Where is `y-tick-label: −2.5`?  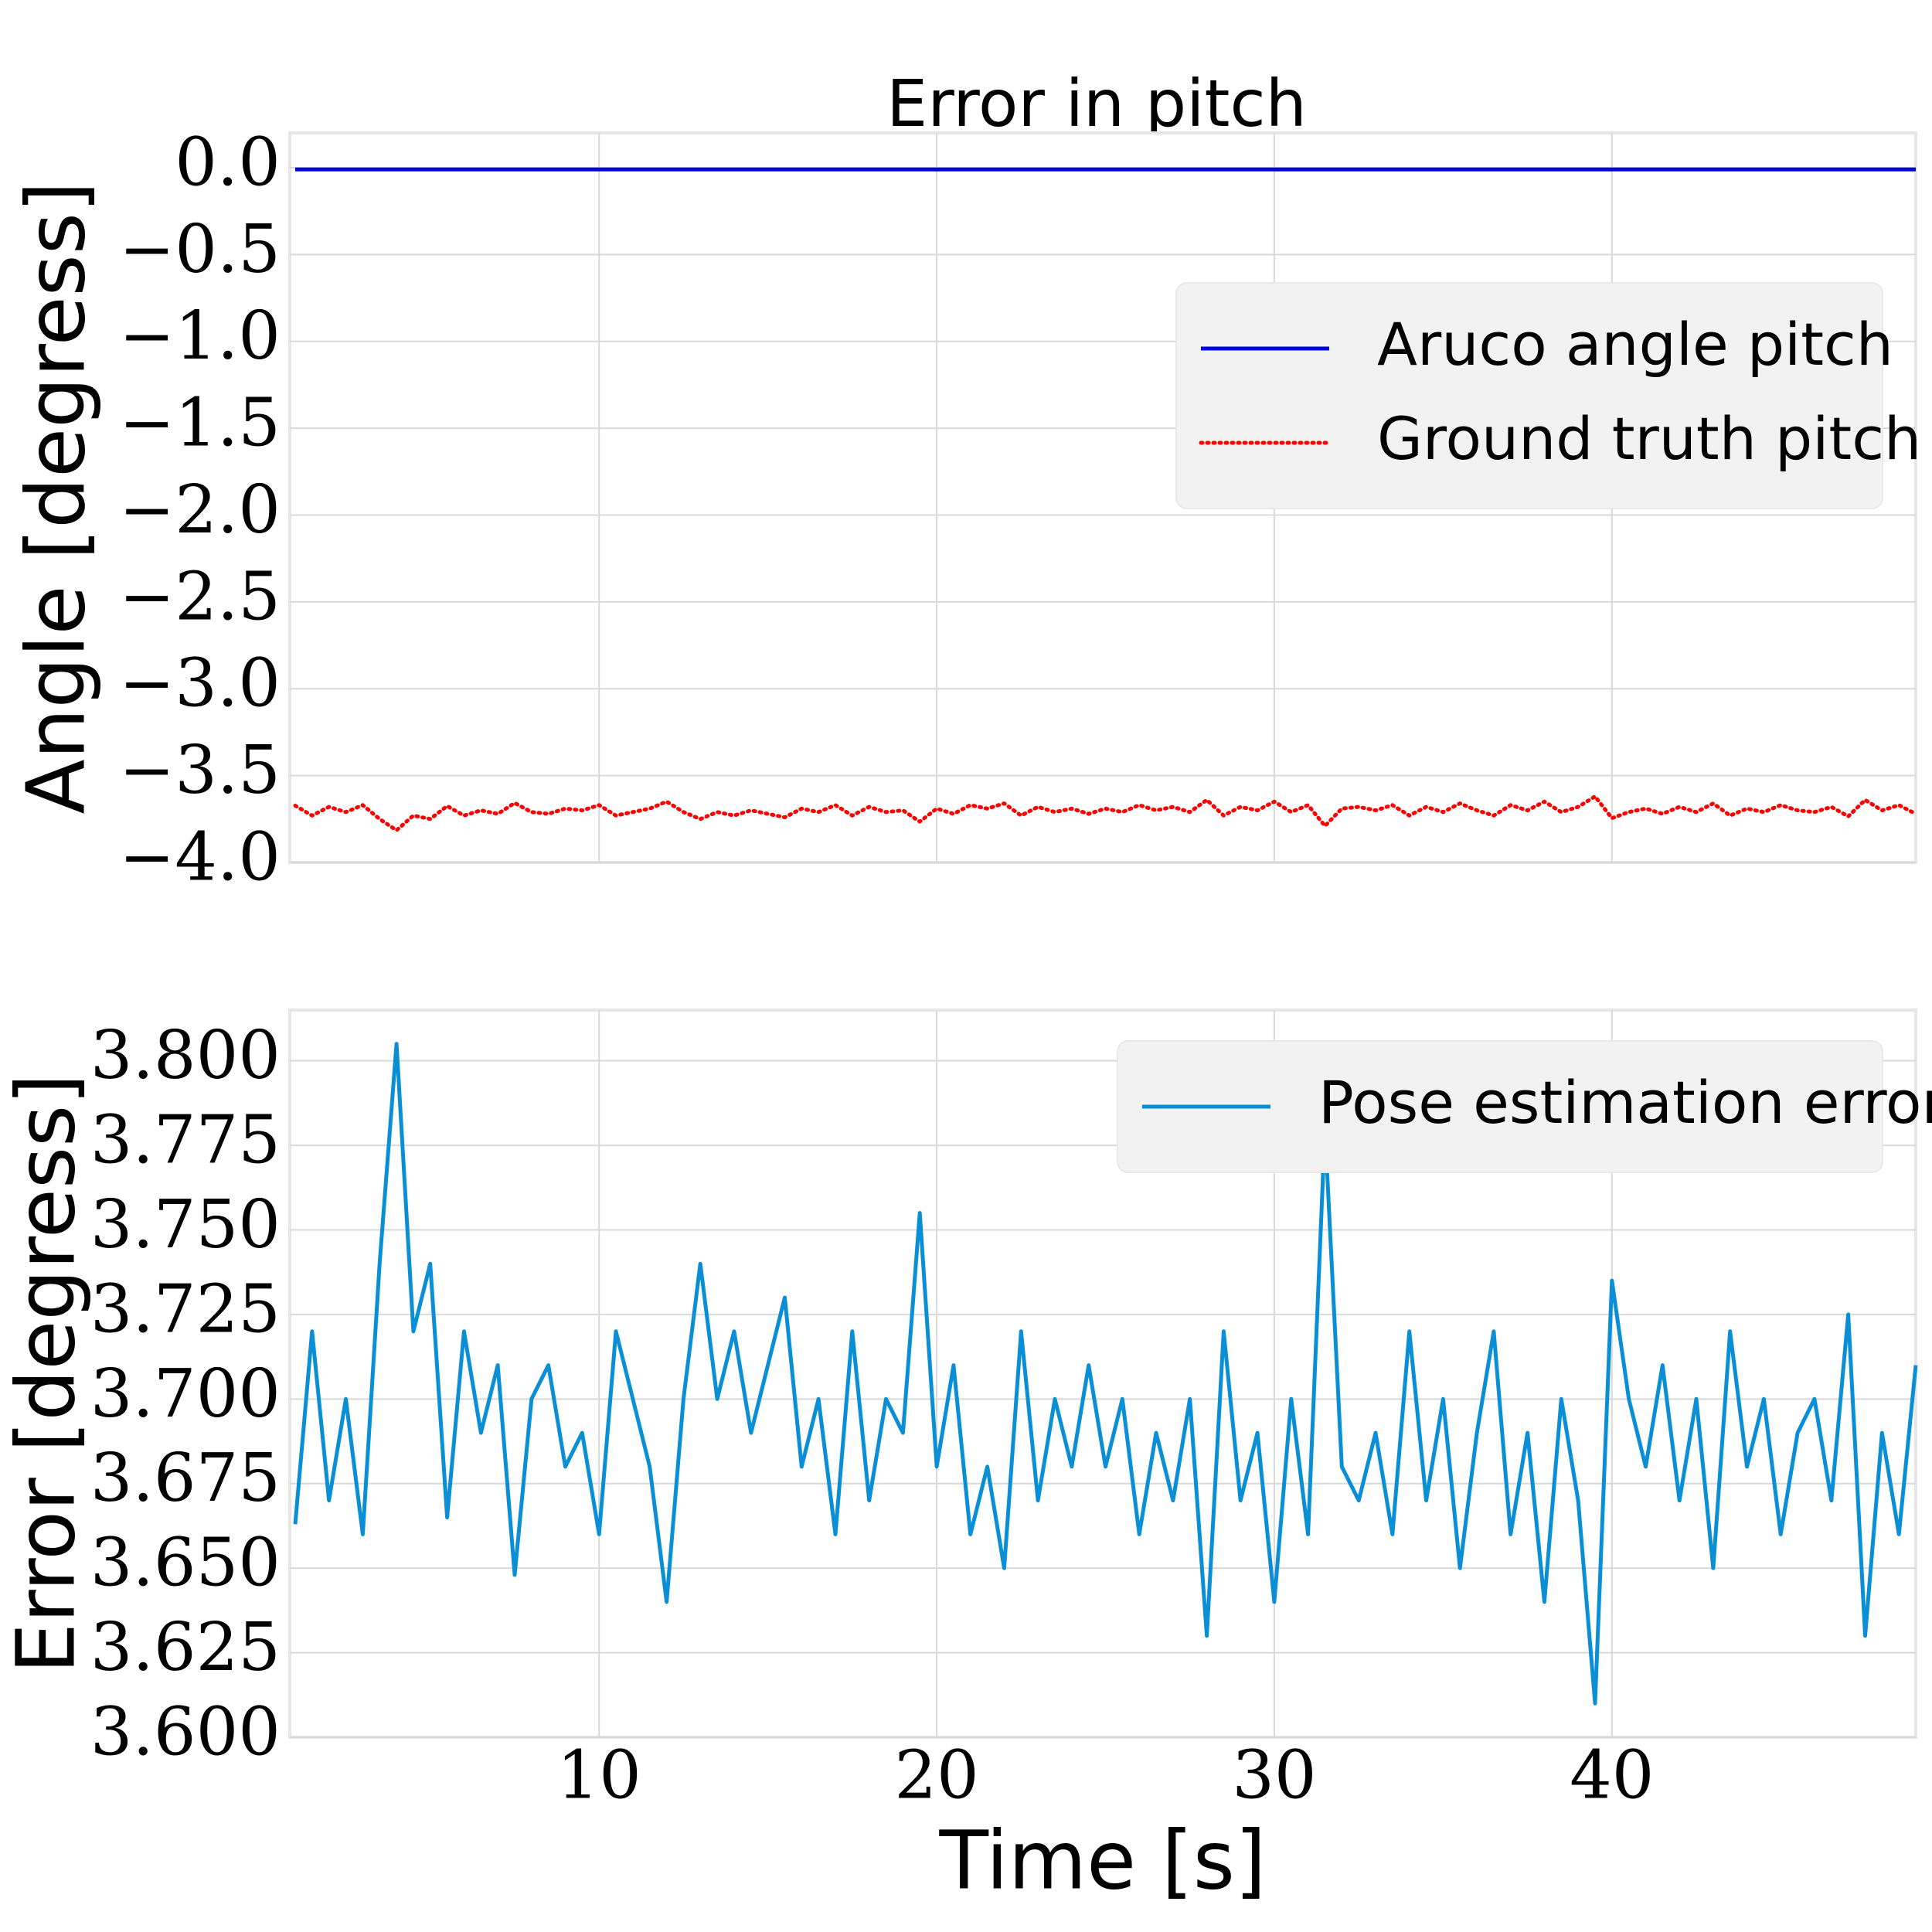 y-tick-label: −2.5 is located at coordinates (200, 596).